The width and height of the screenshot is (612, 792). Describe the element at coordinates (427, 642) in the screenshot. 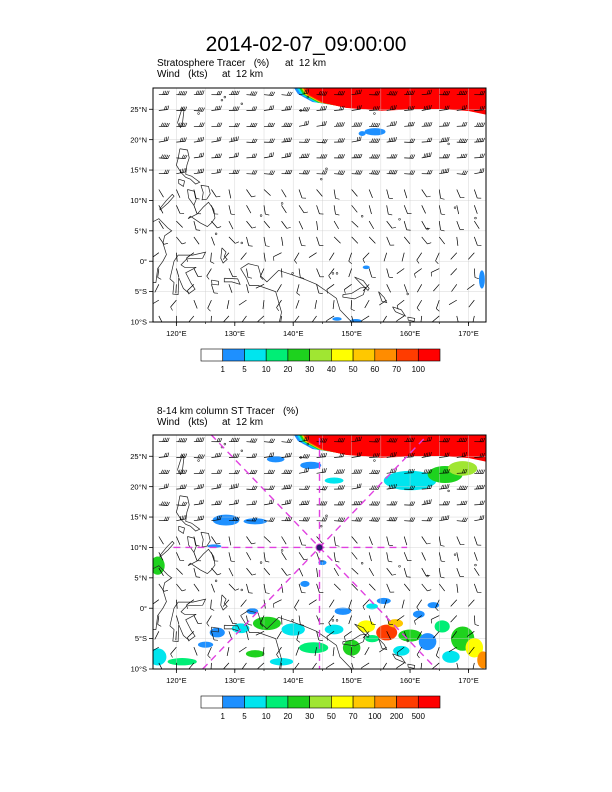

I see `tracer-patch` at that location.